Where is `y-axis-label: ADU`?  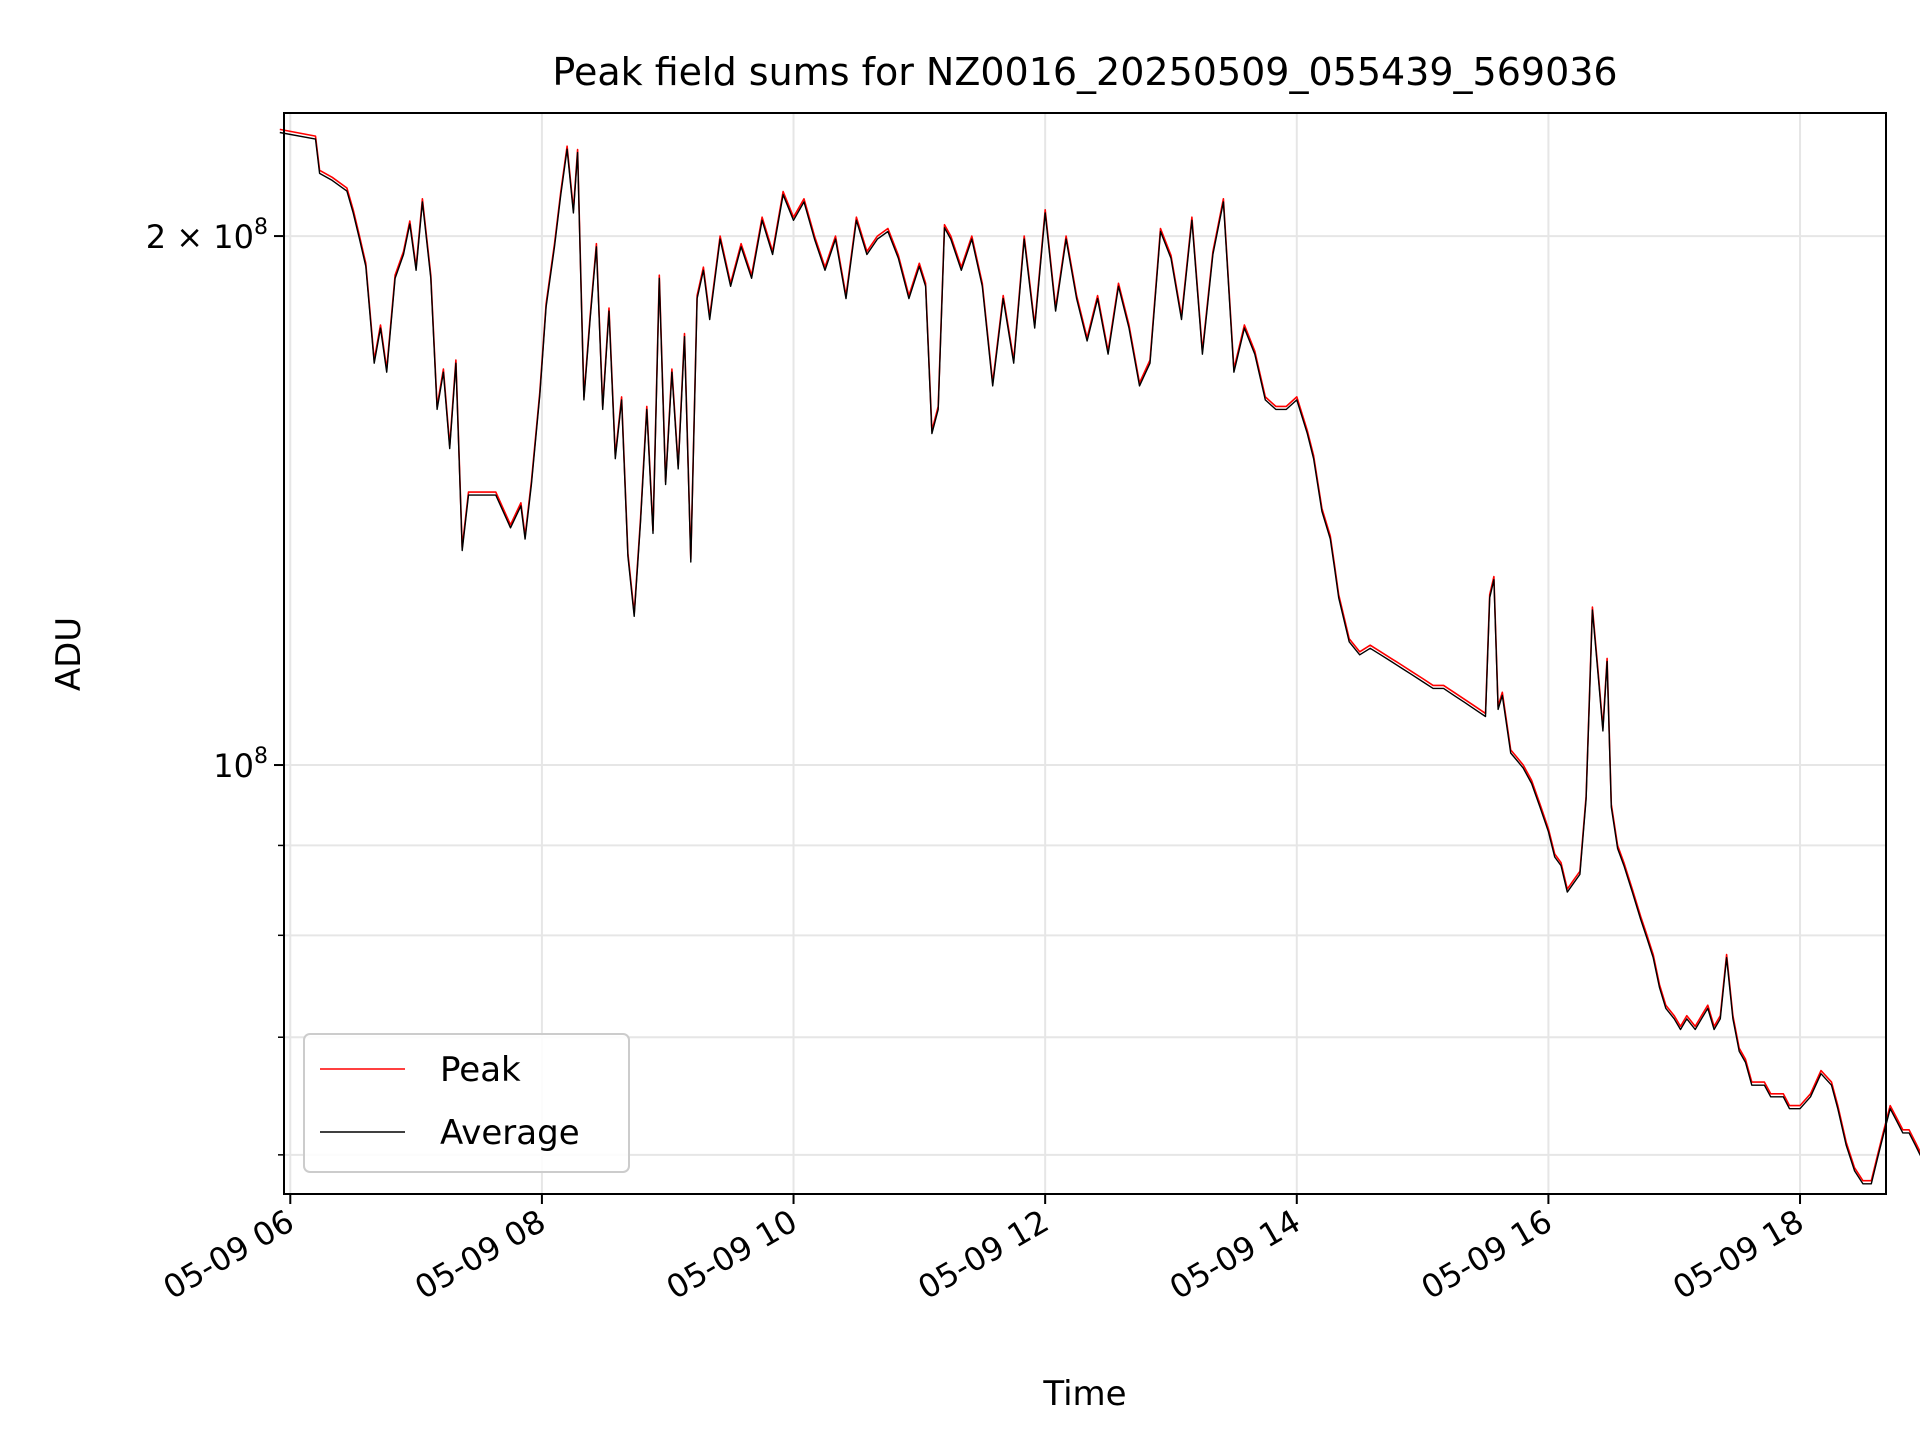
y-axis-label: ADU is located at coordinates (69, 654).